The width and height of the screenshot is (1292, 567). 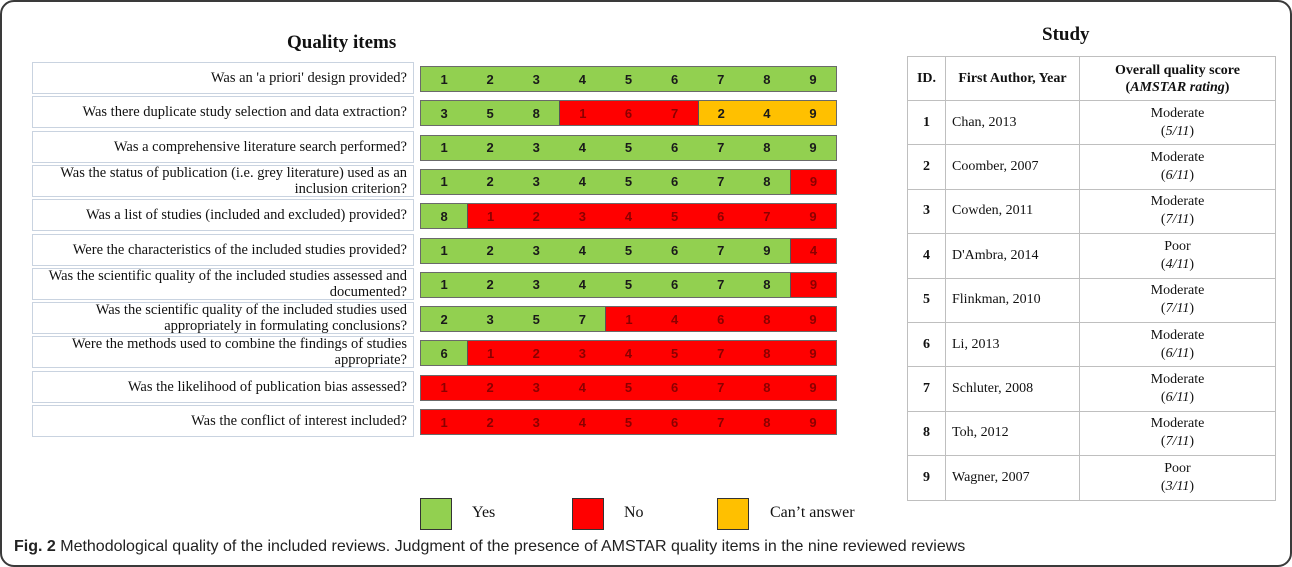 I want to click on study-id: 1, so click(x=926, y=122).